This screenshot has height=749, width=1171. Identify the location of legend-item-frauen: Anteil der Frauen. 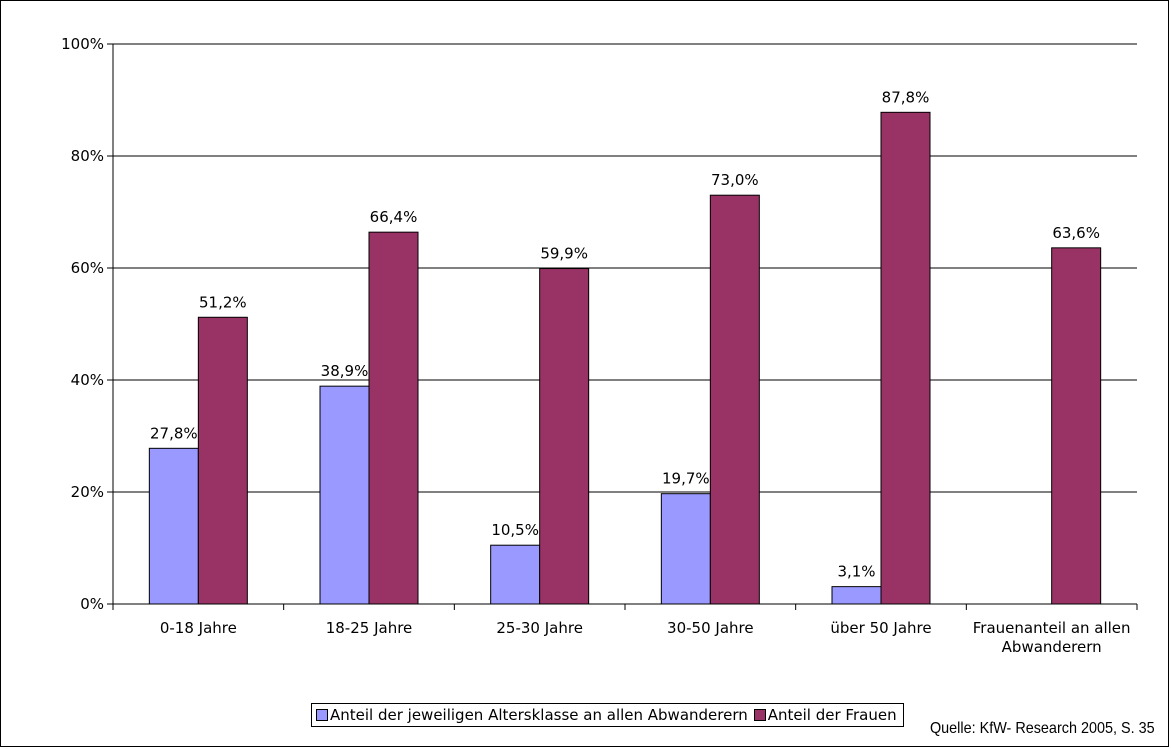
(825, 715).